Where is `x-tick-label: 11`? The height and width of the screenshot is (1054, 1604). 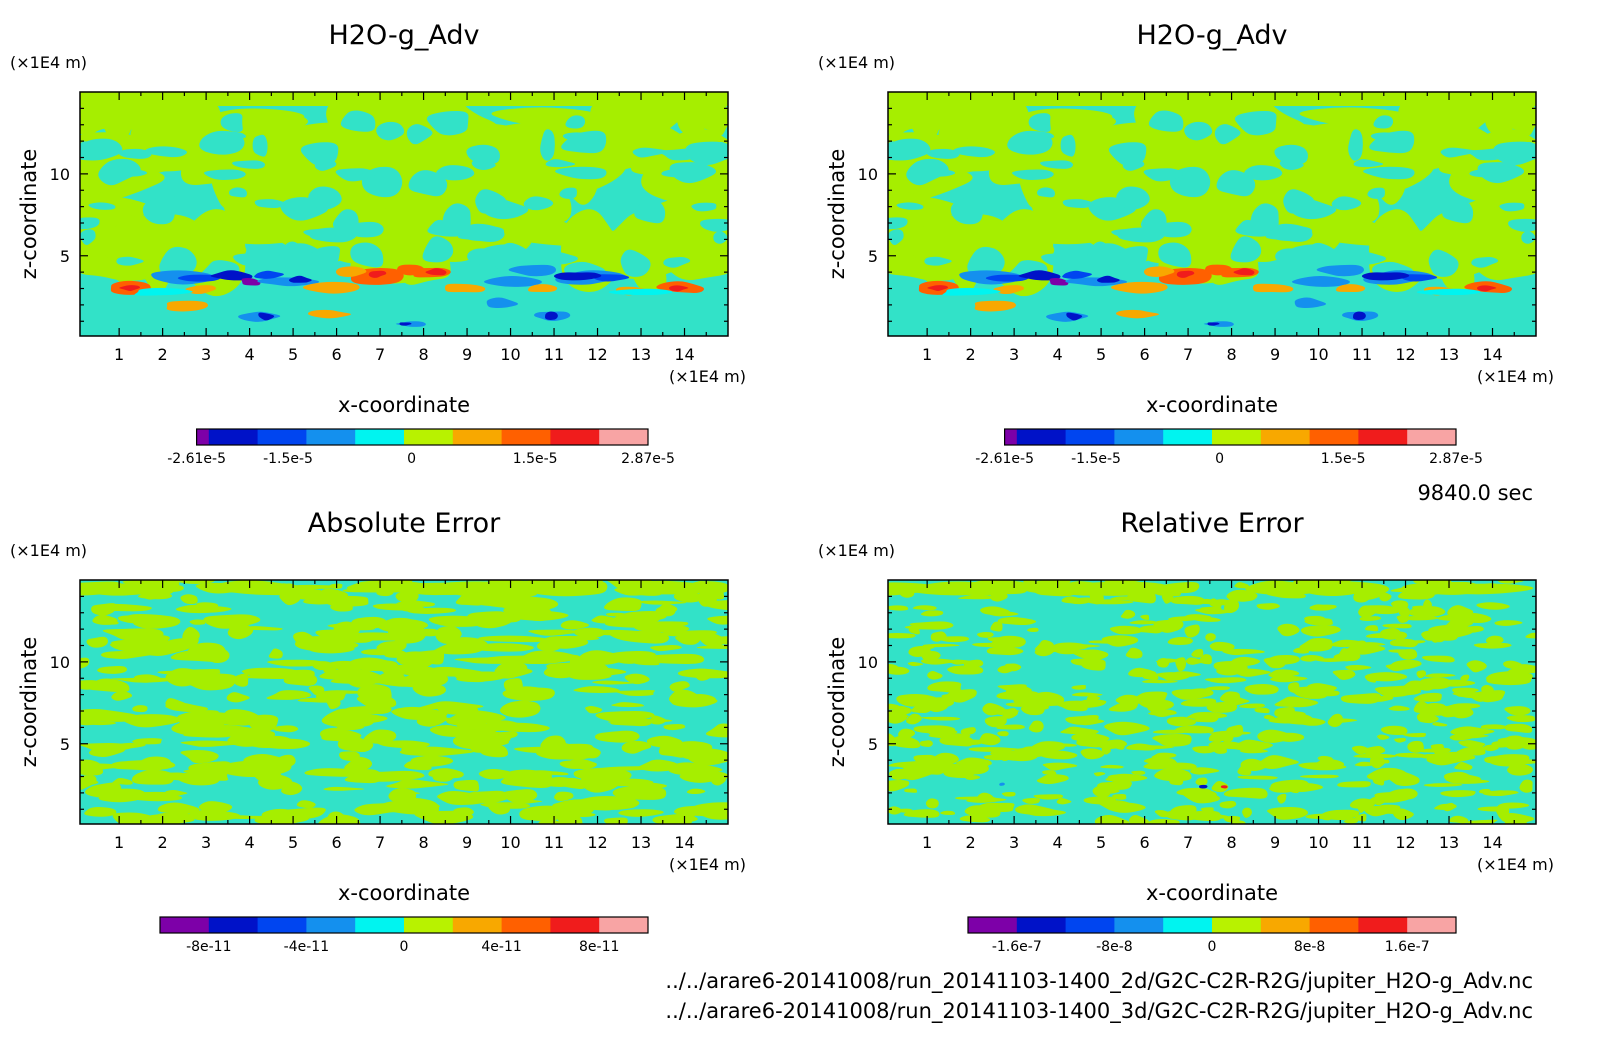 x-tick-label: 11 is located at coordinates (554, 354).